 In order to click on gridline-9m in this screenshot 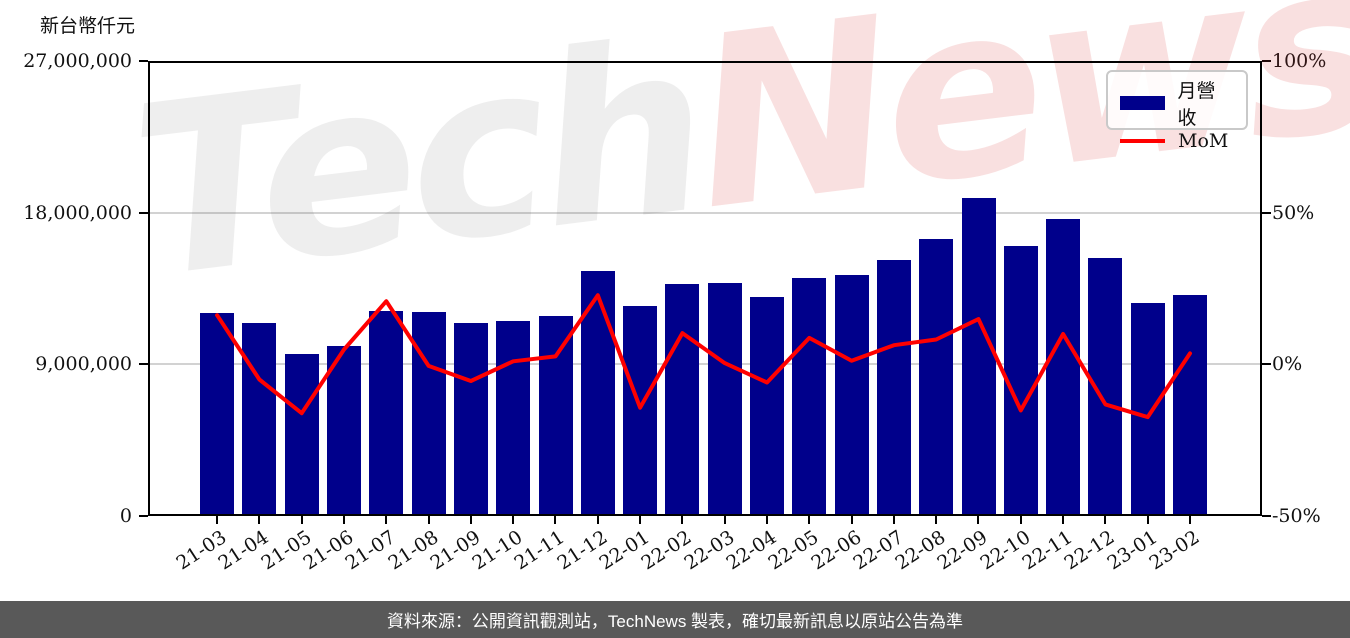, I will do `click(705, 364)`.